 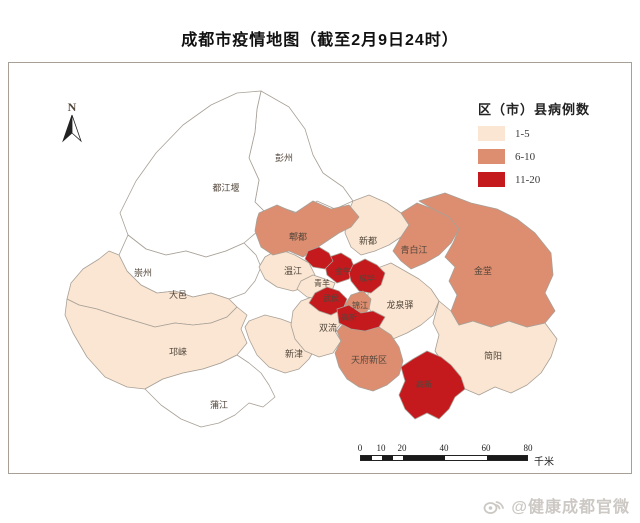 What do you see at coordinates (331, 298) in the screenshot?
I see `district-label-wuhou: 武侯` at bounding box center [331, 298].